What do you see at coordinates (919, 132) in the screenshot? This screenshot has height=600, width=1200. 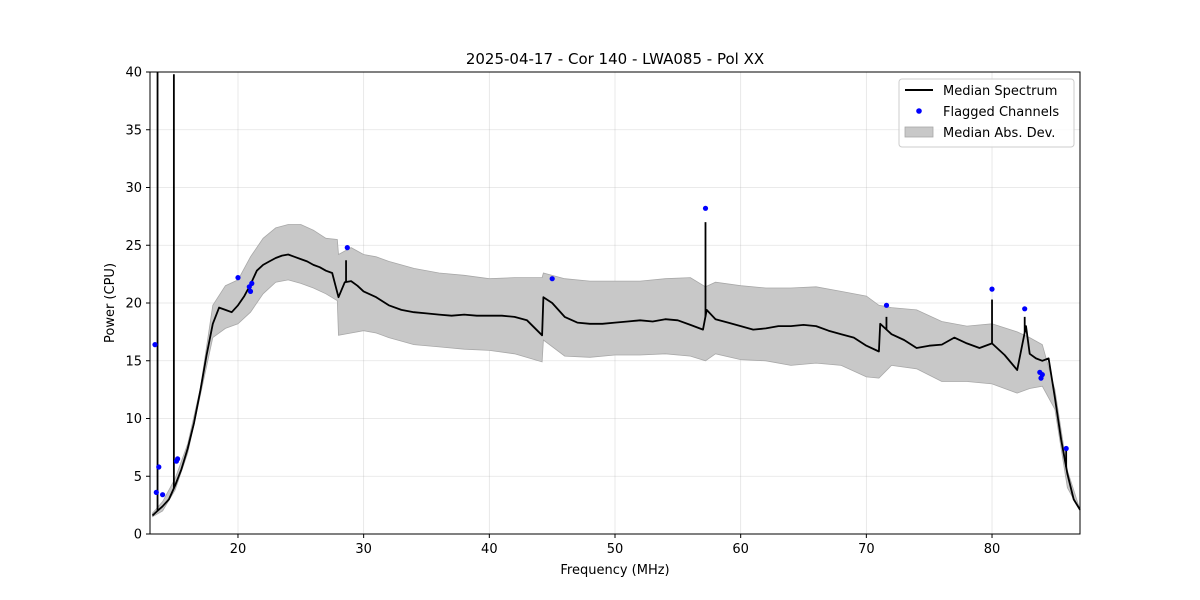 I see `legend-patch-swatch` at bounding box center [919, 132].